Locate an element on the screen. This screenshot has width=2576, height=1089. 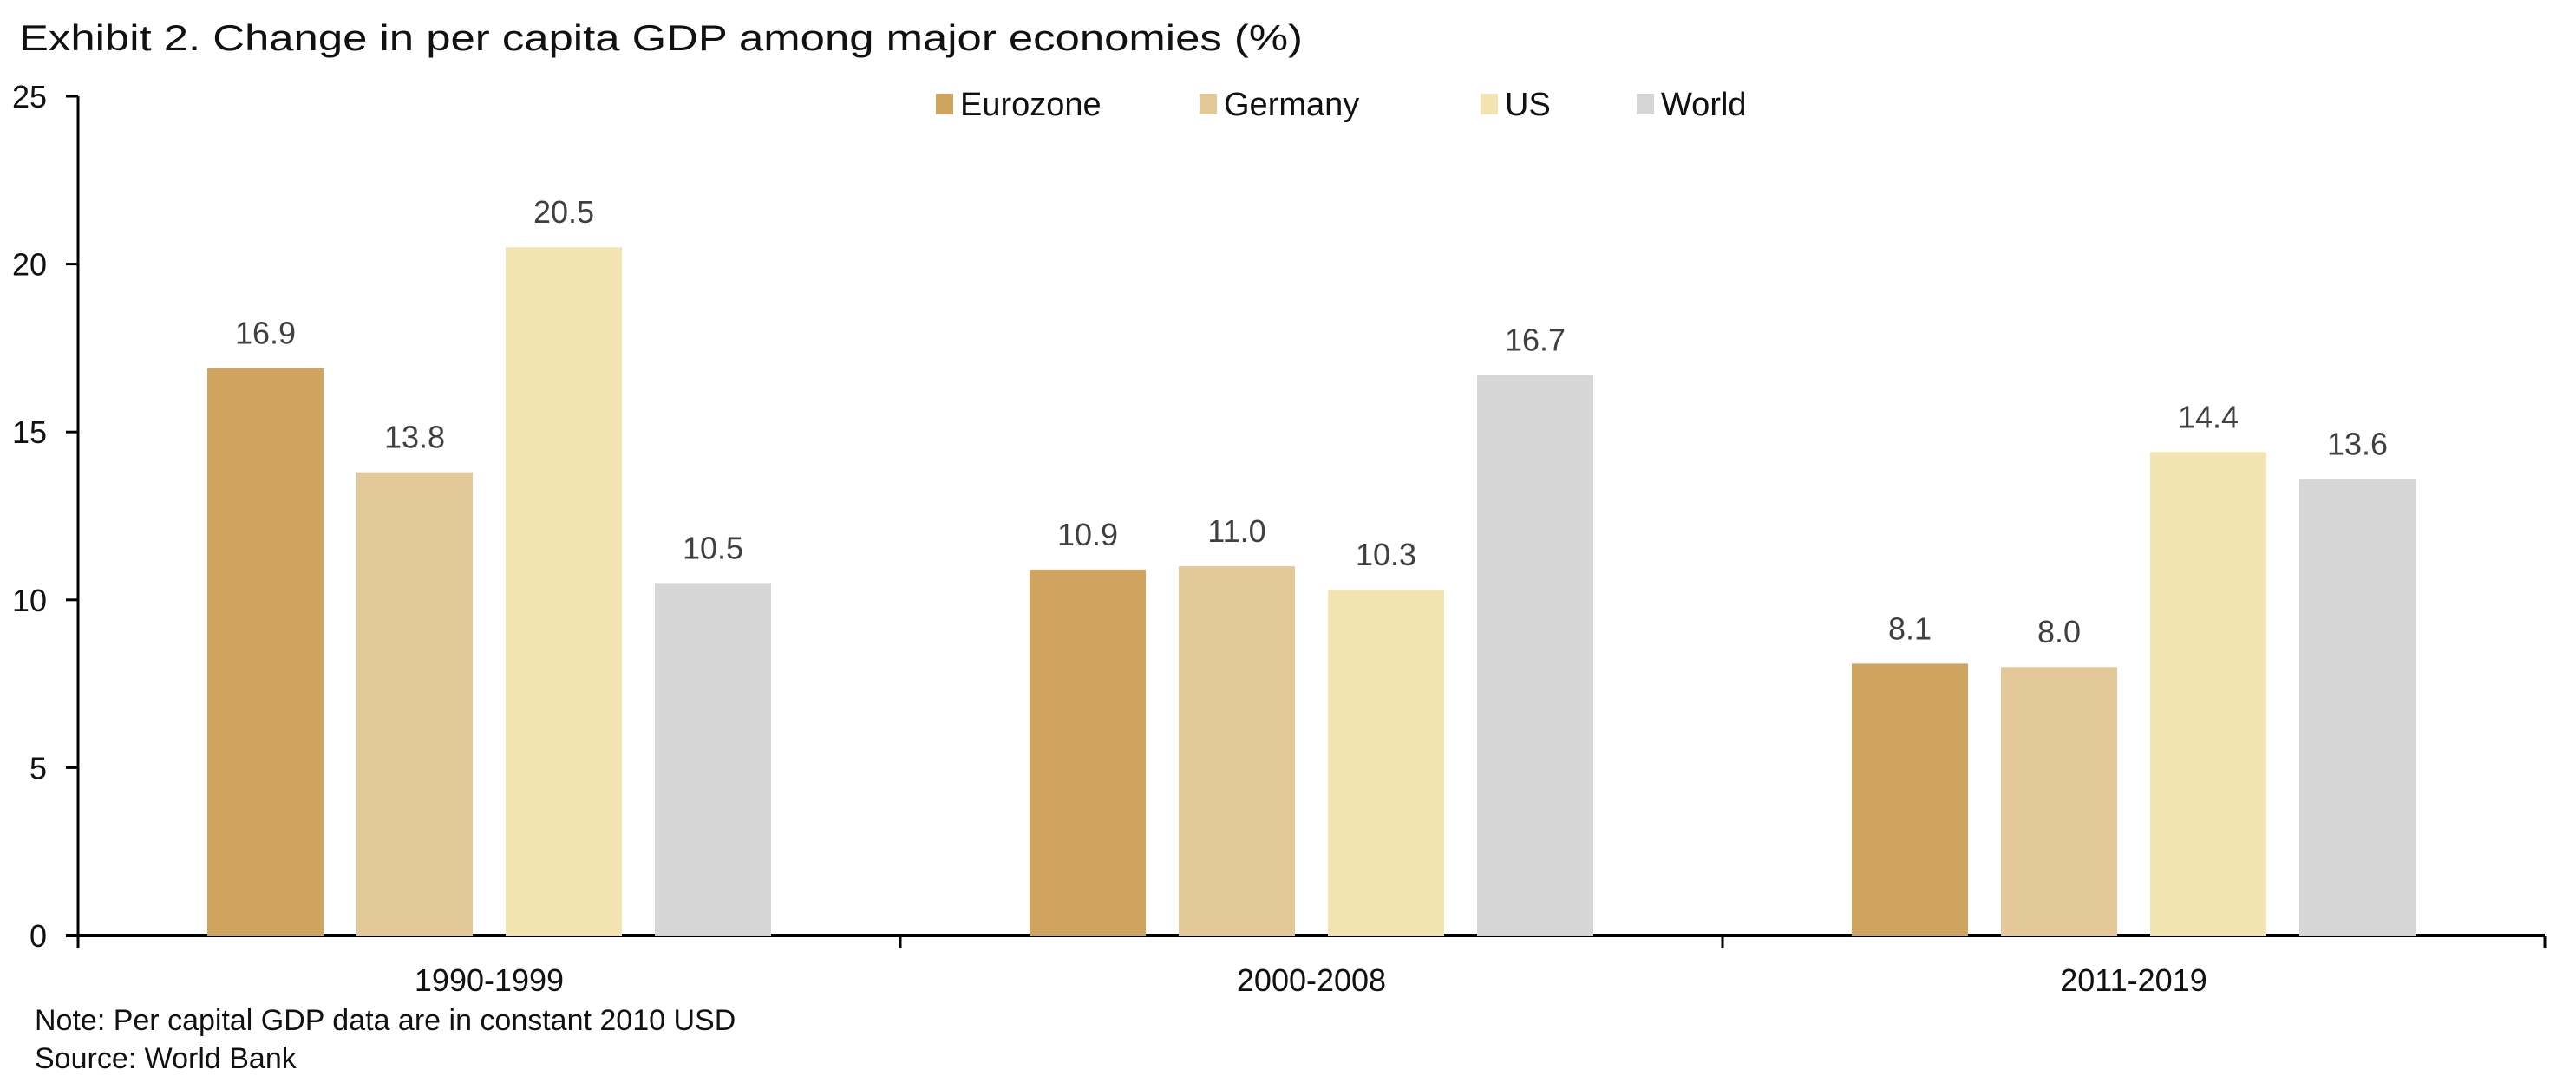
data-label: 10.5 is located at coordinates (713, 547).